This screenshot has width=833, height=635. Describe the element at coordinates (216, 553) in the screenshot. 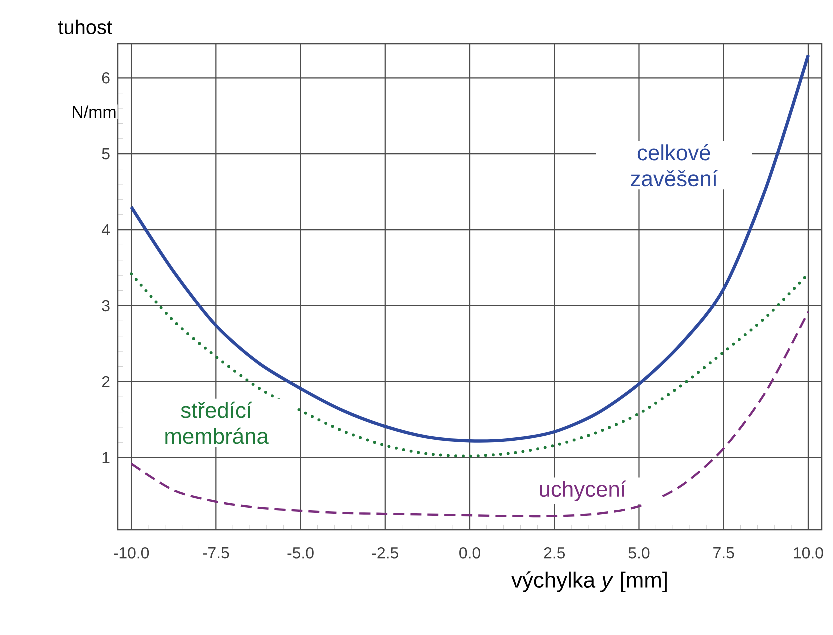

I see `x-tick-label: -7.5` at that location.